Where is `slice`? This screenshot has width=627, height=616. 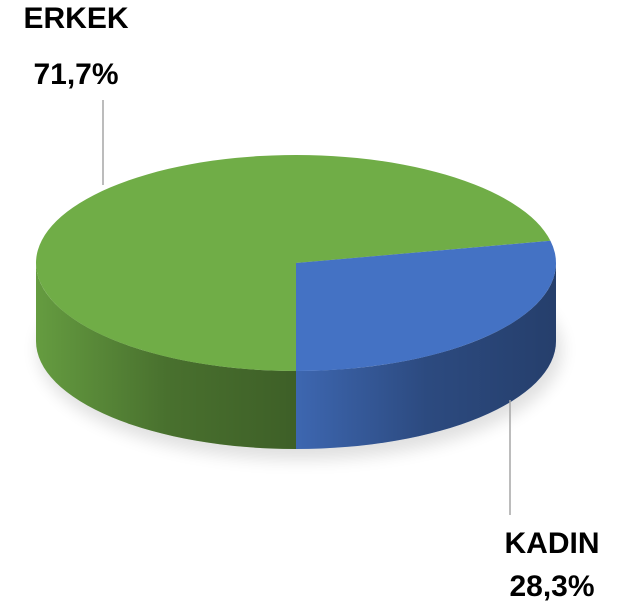
slice is located at coordinates (426, 305).